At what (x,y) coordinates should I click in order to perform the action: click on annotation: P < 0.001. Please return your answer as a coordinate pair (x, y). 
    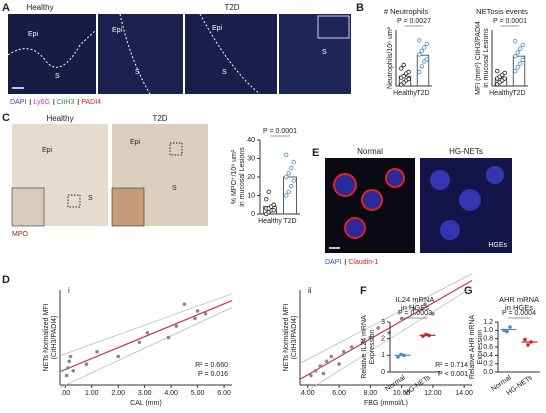
    Looking at the image, I should click on (453, 374).